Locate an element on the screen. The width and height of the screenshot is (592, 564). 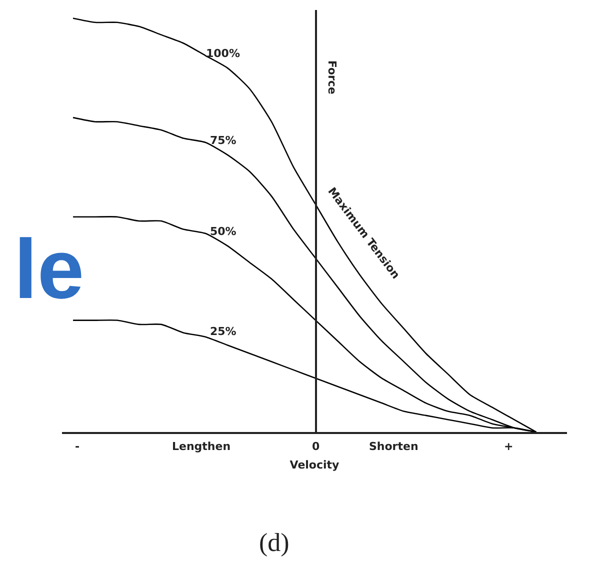
series-label: 100% is located at coordinates (223, 53).